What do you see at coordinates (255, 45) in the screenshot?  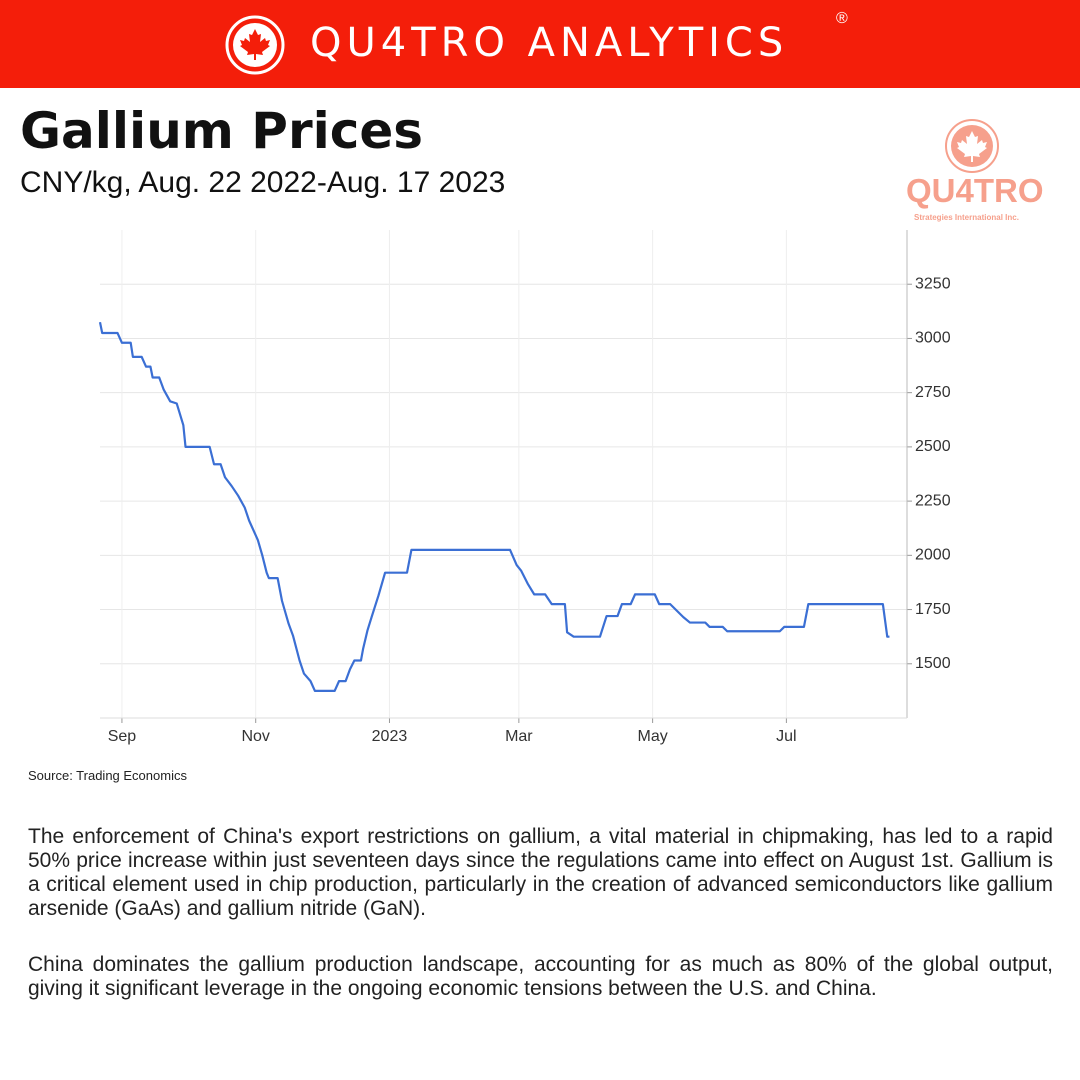 I see `header-icon` at bounding box center [255, 45].